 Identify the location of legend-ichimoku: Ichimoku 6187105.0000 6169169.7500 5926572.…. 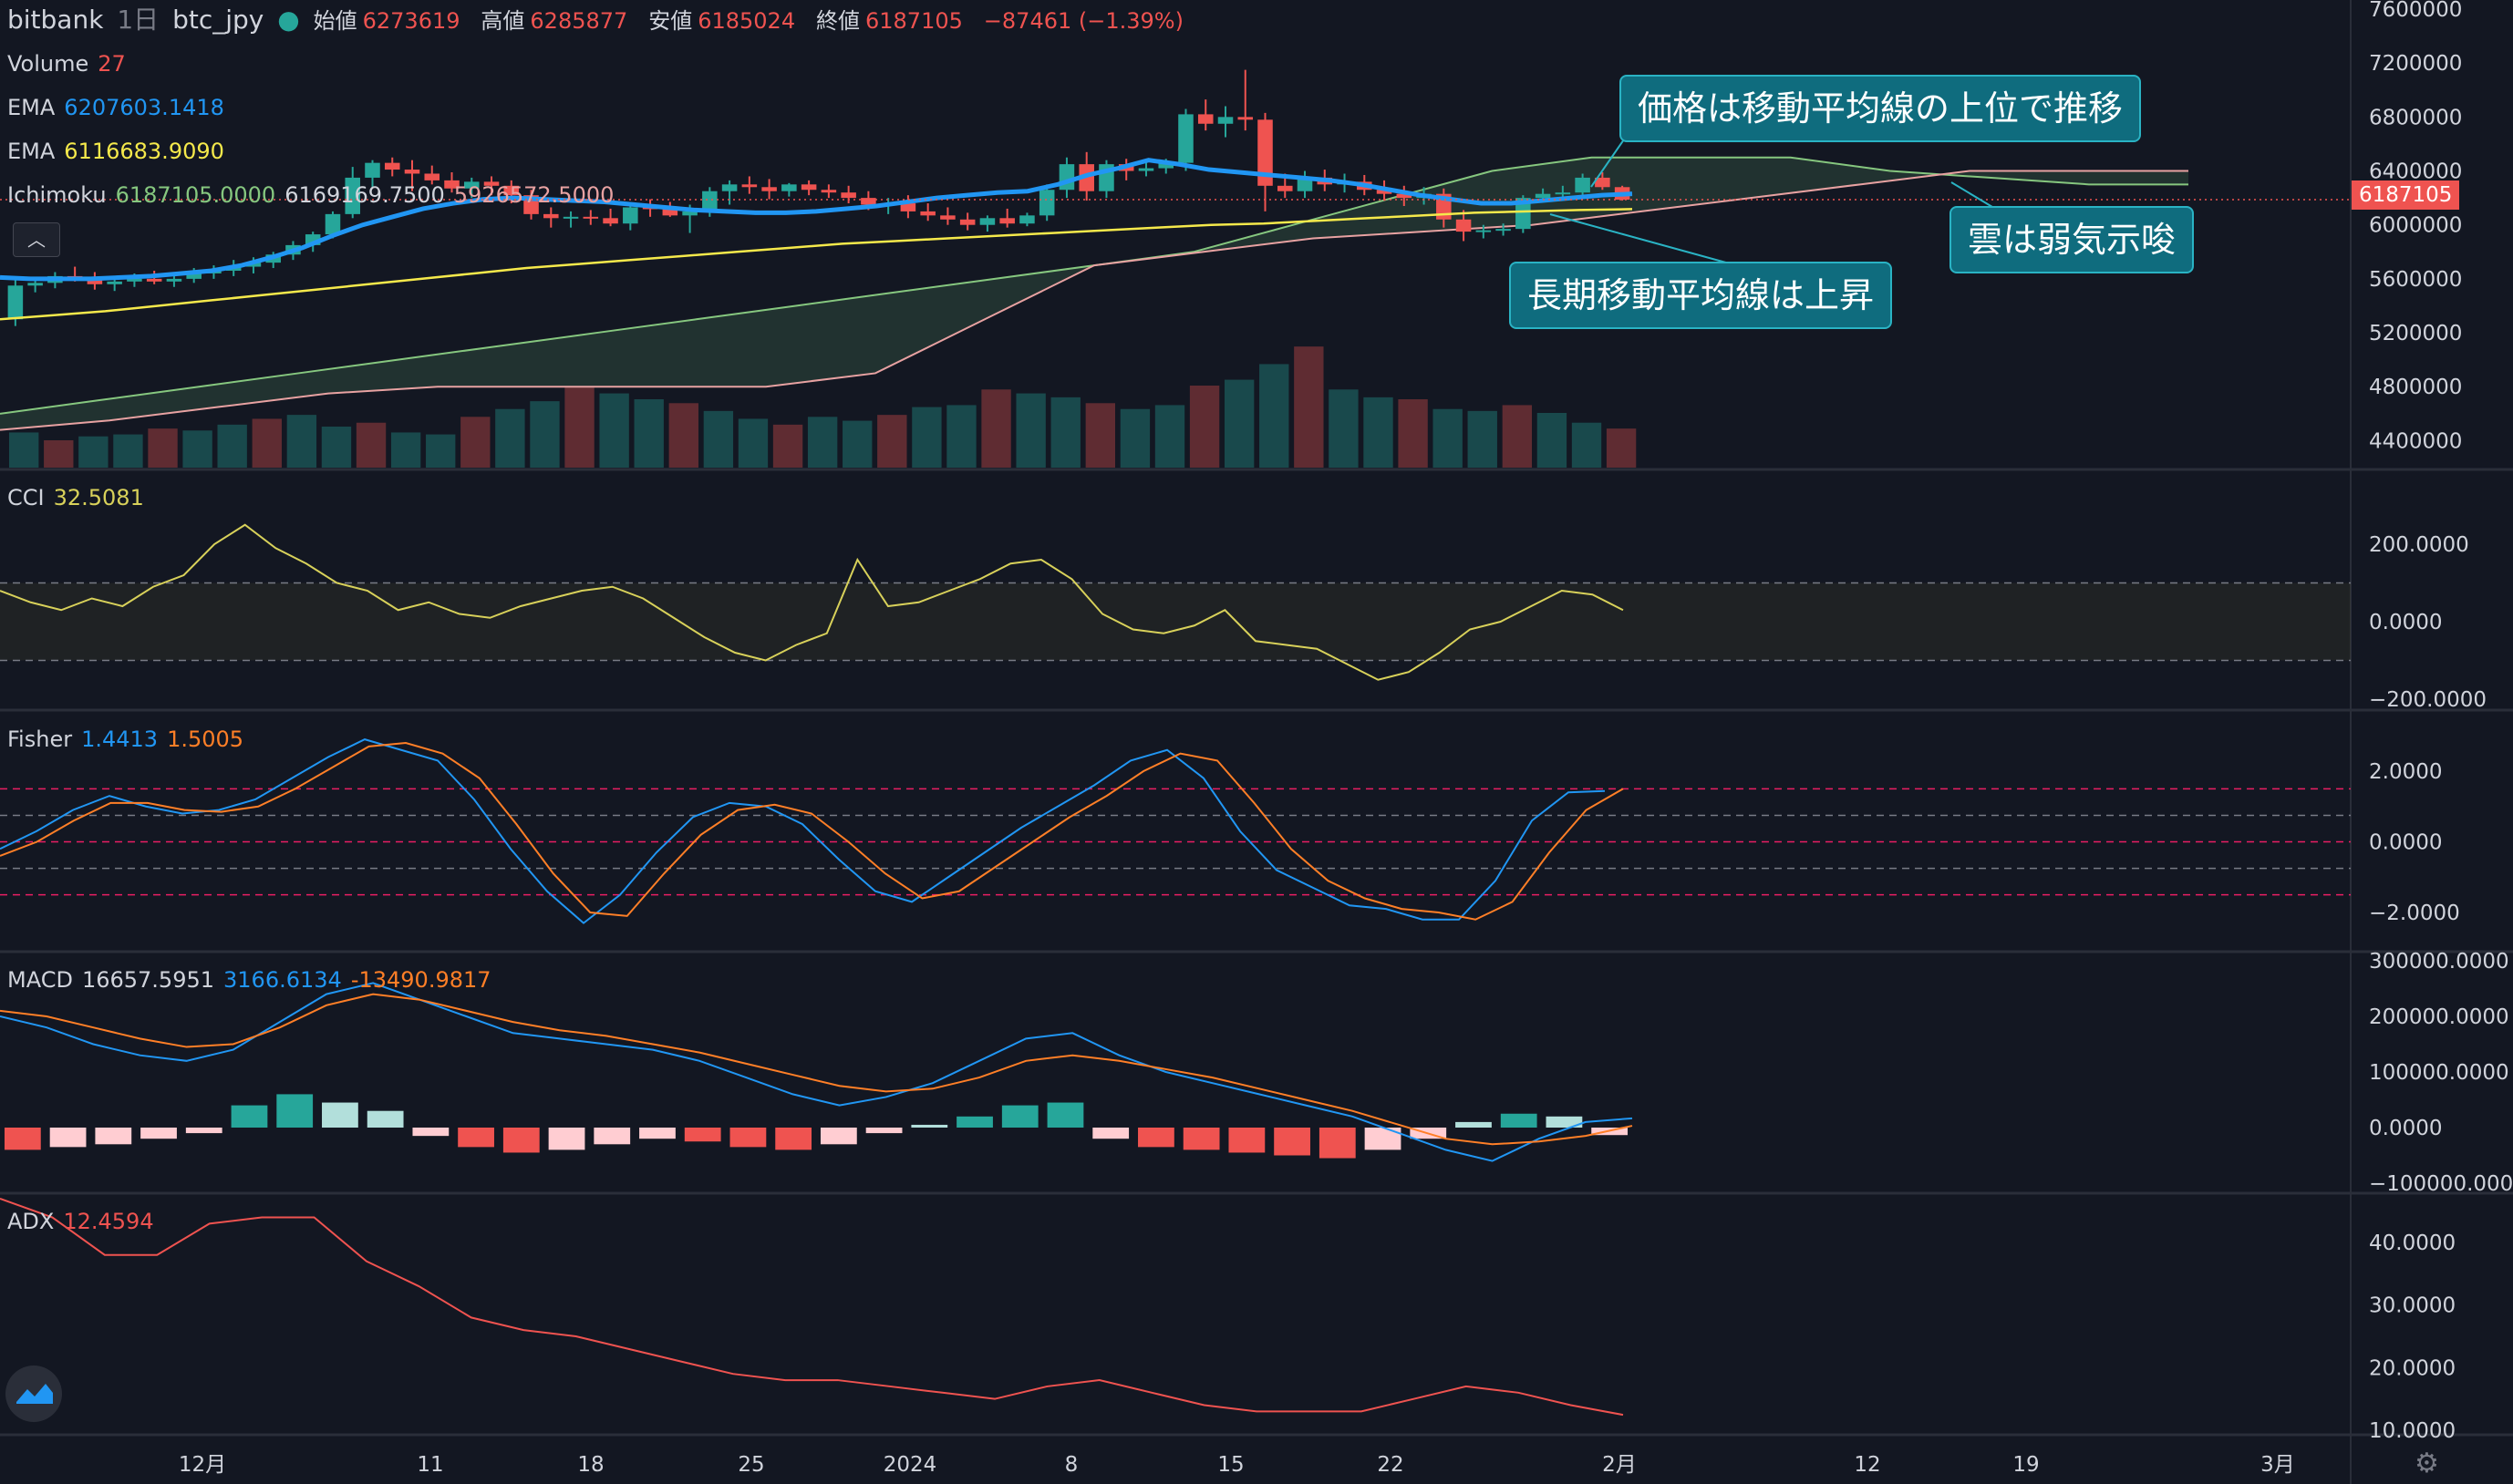
(315, 195).